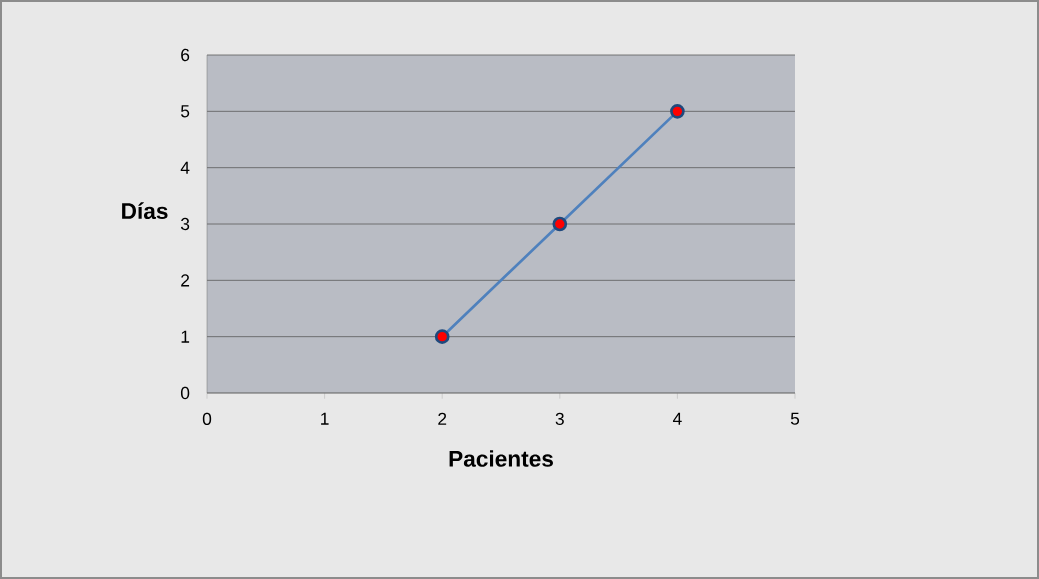 The height and width of the screenshot is (579, 1039). Describe the element at coordinates (795, 418) in the screenshot. I see `x-tick-label: 5` at that location.